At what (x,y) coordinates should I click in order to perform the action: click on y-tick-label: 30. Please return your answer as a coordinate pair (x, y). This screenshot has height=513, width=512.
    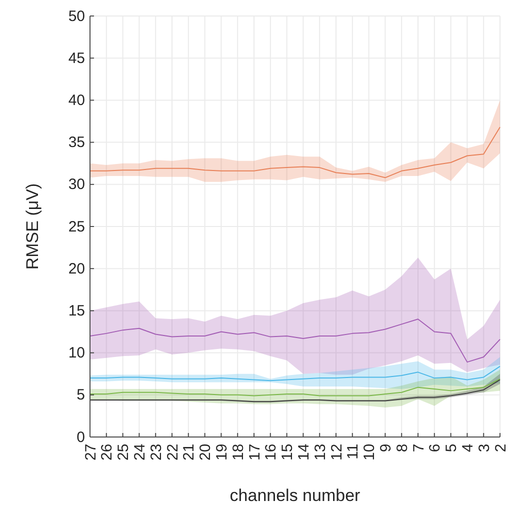
    Looking at the image, I should click on (76, 185).